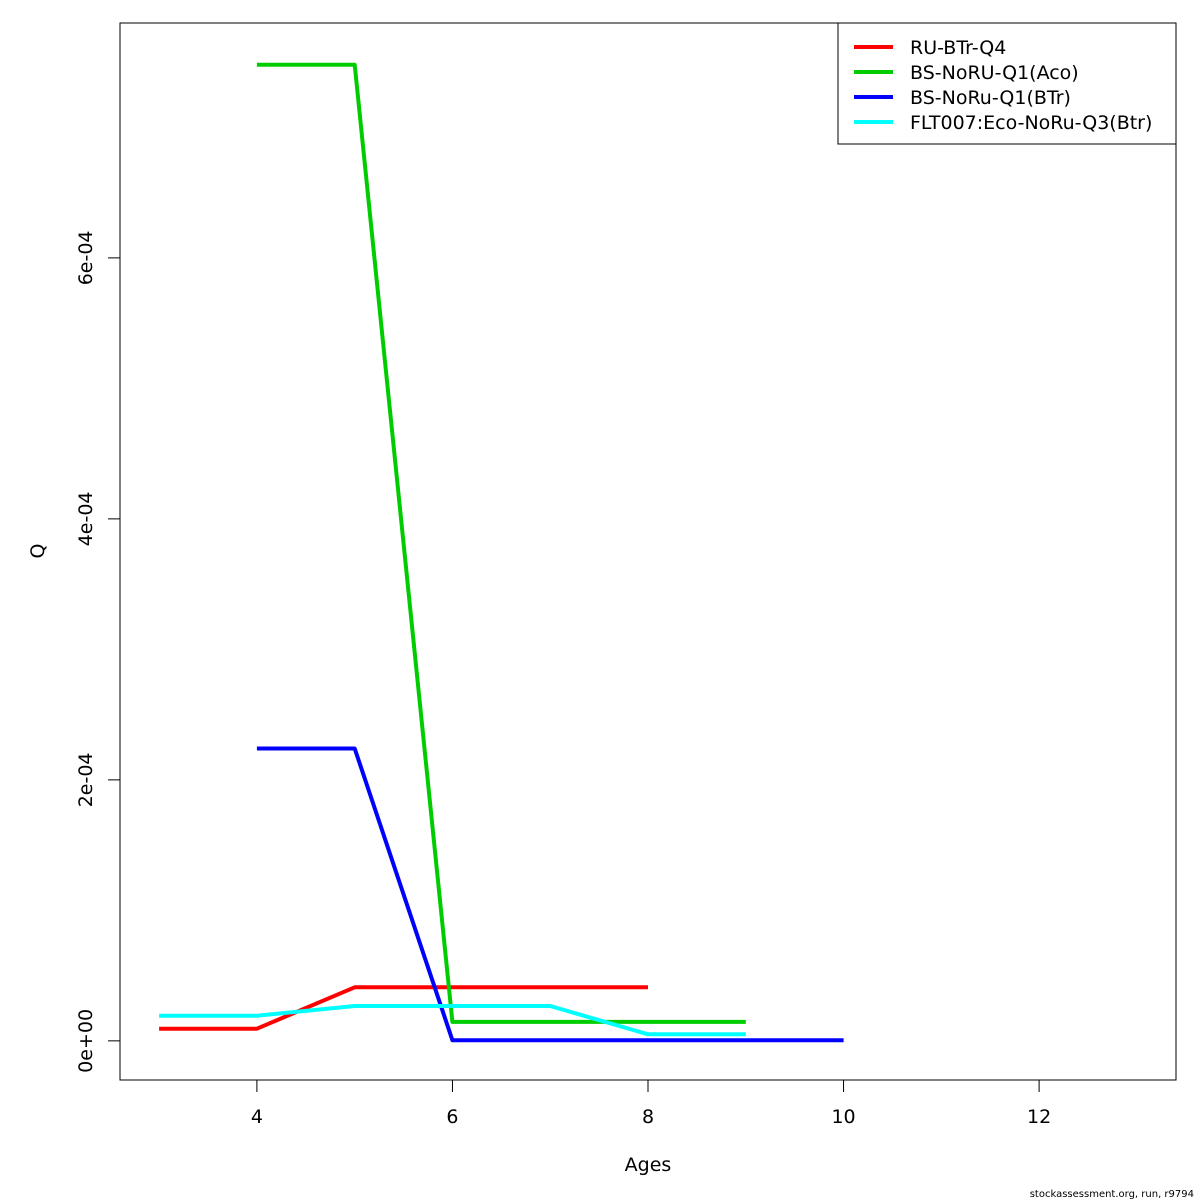 The height and width of the screenshot is (1200, 1200). What do you see at coordinates (1112, 1194) in the screenshot?
I see `footer-credit: stockassessment.org, run, r9794` at bounding box center [1112, 1194].